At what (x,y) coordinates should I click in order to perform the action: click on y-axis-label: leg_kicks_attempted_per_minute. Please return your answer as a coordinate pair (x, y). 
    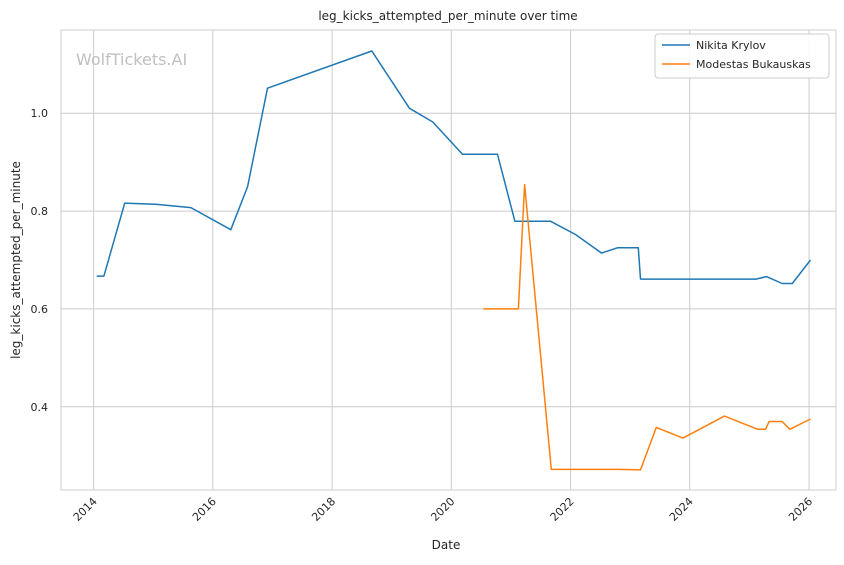
    Looking at the image, I should click on (16, 260).